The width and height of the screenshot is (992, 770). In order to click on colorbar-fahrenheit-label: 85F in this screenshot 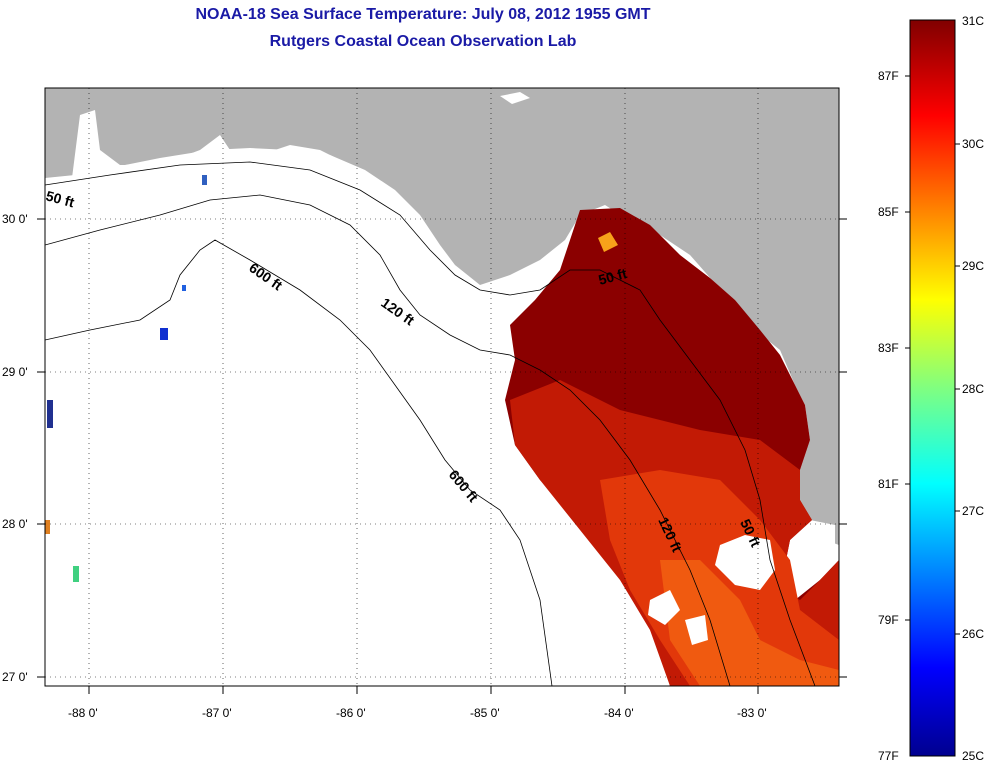, I will do `click(888, 212)`.